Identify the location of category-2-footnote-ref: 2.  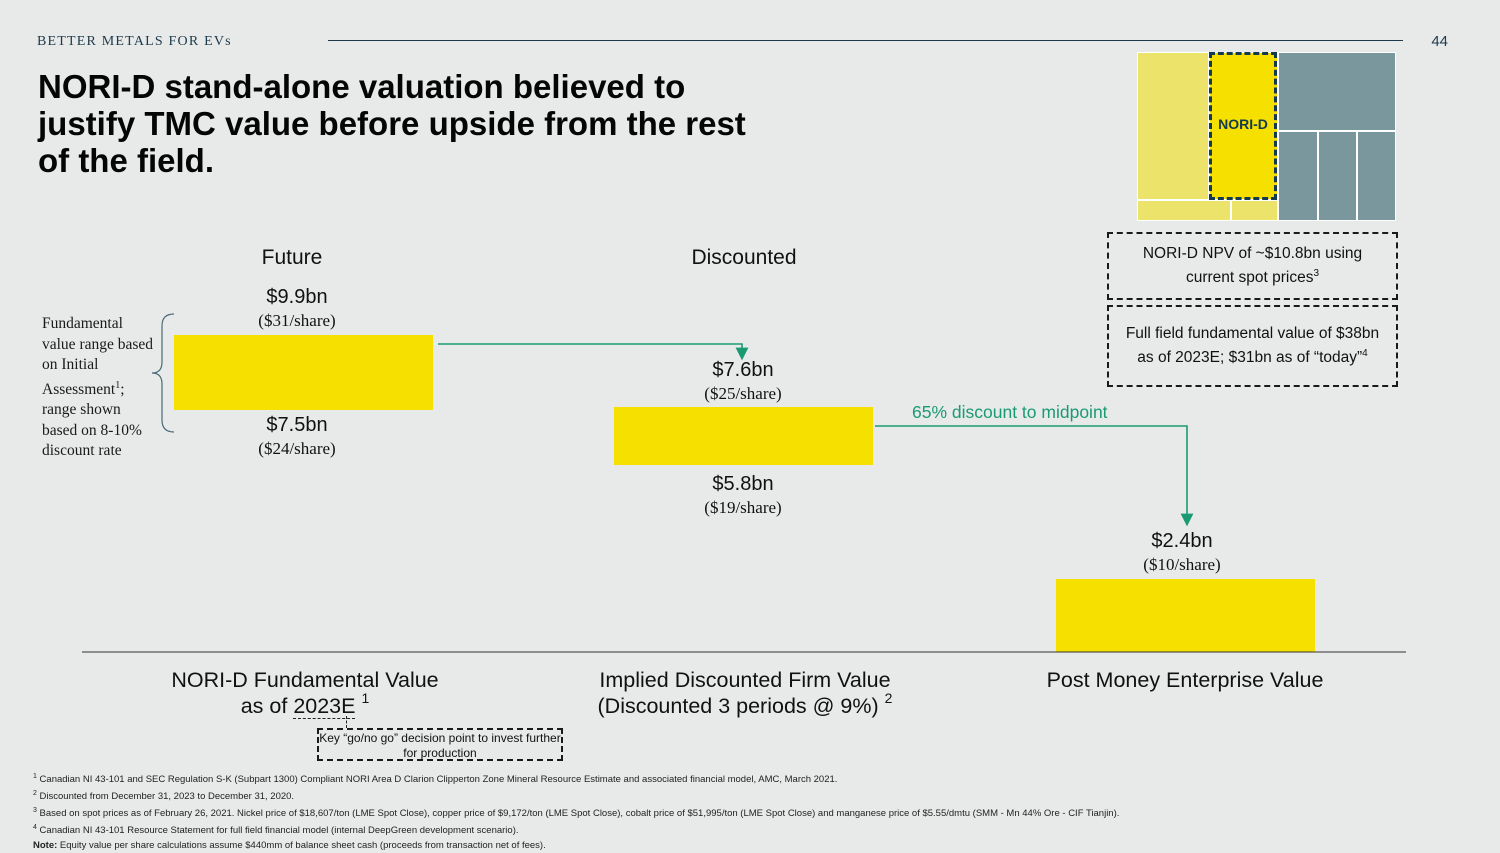
(888, 698).